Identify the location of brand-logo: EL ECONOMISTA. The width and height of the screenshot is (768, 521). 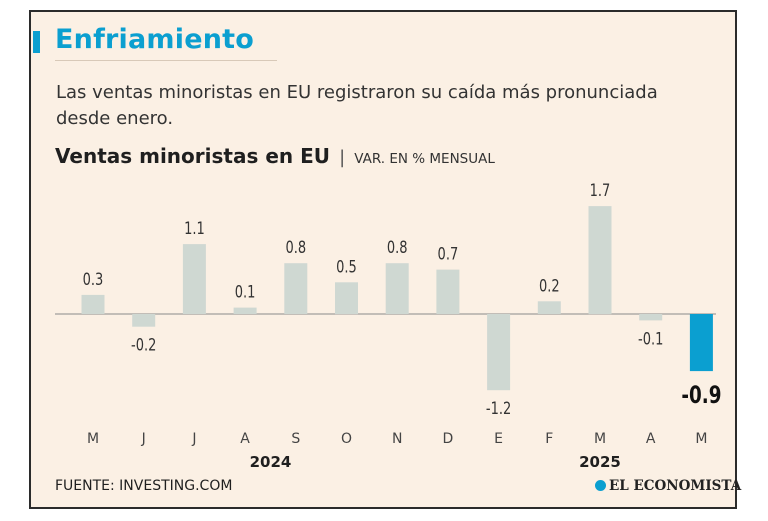
(668, 486).